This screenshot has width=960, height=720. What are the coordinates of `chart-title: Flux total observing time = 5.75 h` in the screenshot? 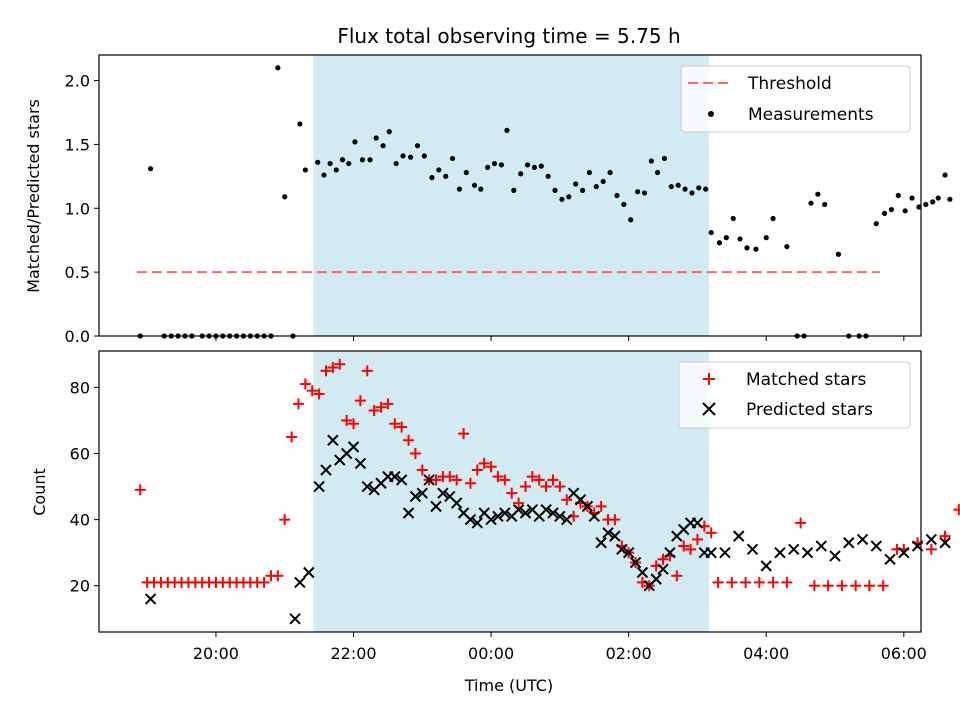 It's located at (508, 36).